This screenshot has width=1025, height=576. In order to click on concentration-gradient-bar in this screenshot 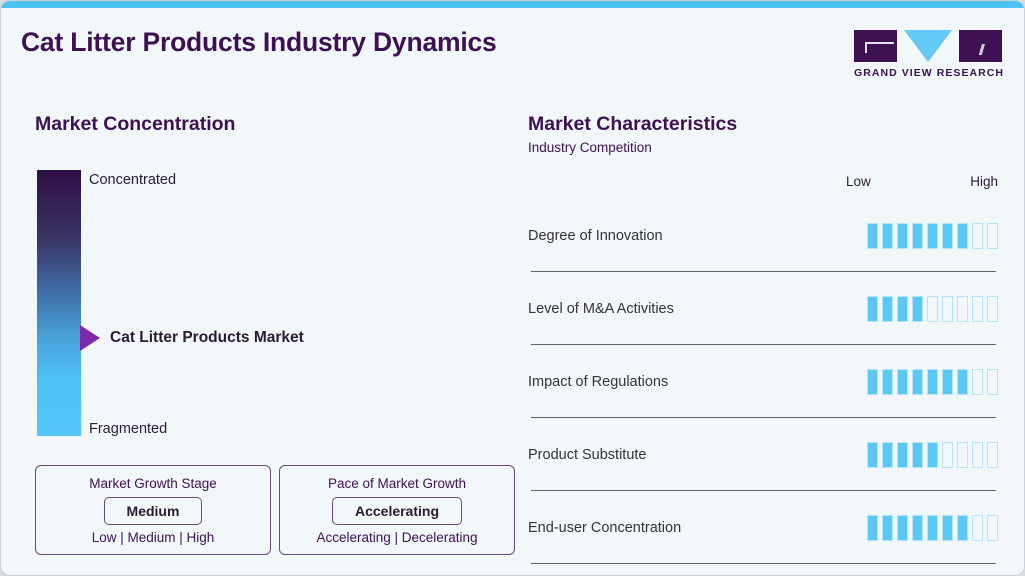, I will do `click(59, 303)`.